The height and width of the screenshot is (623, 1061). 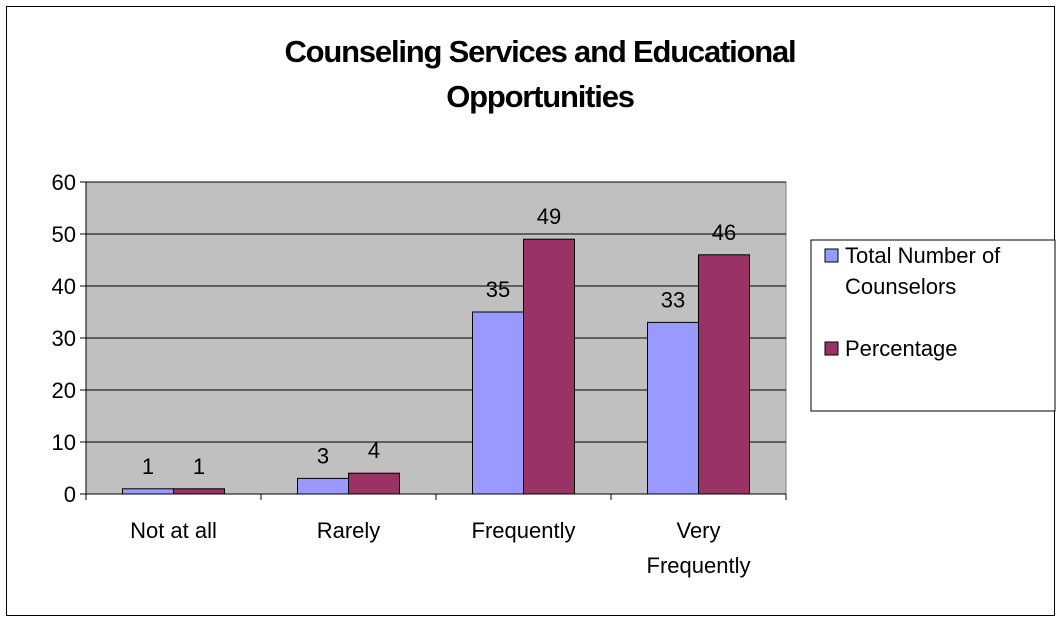 What do you see at coordinates (698, 530) in the screenshot?
I see `x-category-label: Very` at bounding box center [698, 530].